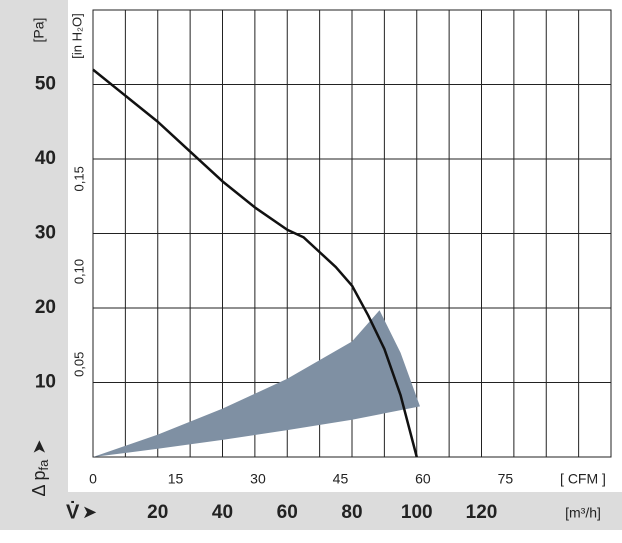 This screenshot has width=622, height=543. What do you see at coordinates (351, 512) in the screenshot?
I see `x-tick-label: 80` at bounding box center [351, 512].